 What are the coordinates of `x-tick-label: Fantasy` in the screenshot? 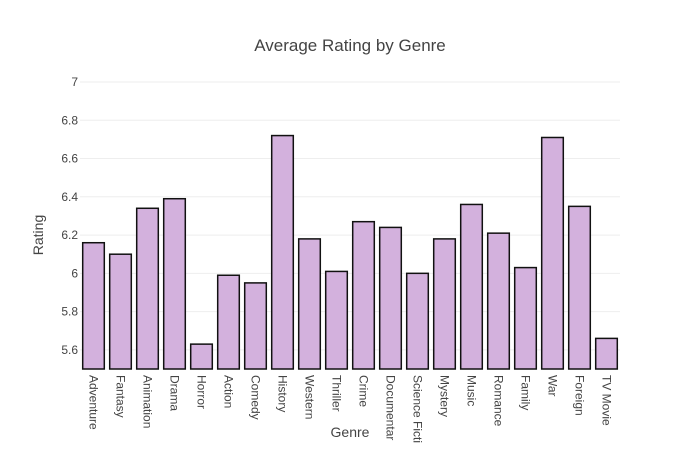 It's located at (121, 396).